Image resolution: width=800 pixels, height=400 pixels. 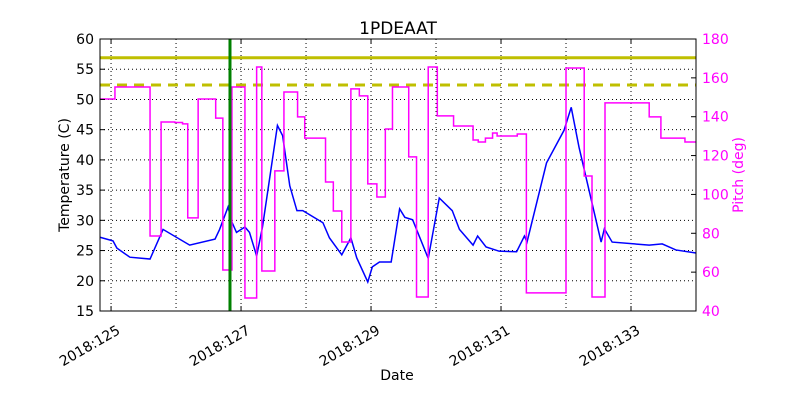 I want to click on y-tick-label: 30, so click(x=85, y=221).